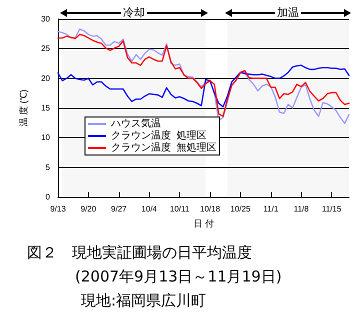 The height and width of the screenshot is (320, 363). Describe the element at coordinates (46, 137) in the screenshot. I see `y-tick-label: 10` at that location.